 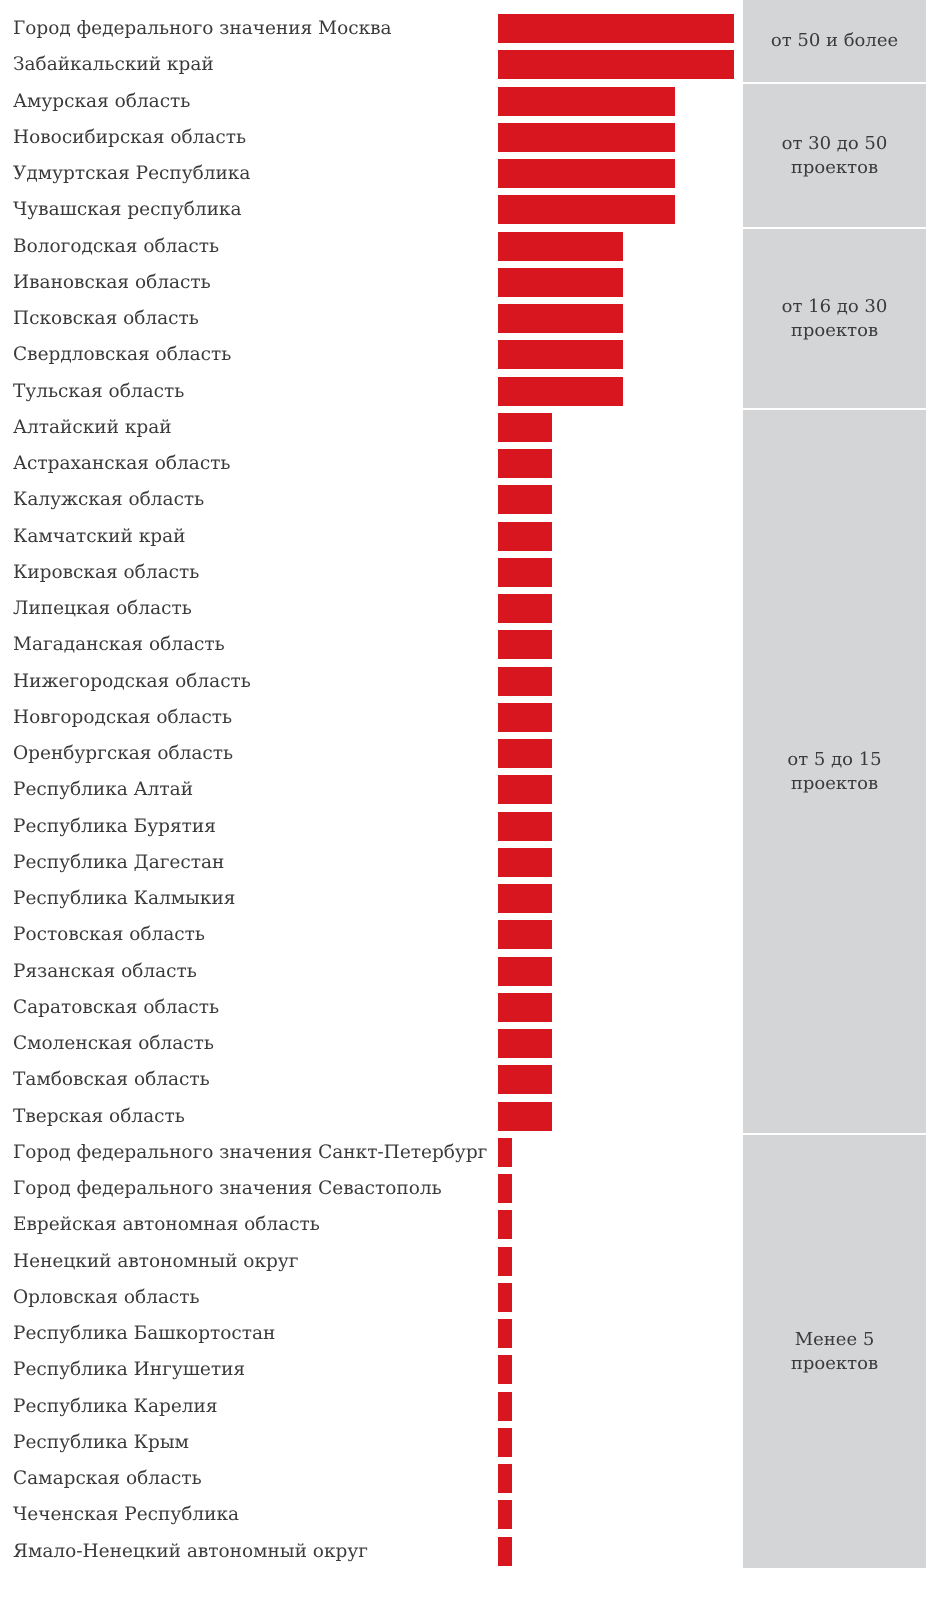 I want to click on category-label: Ивановская область, so click(x=112, y=282).